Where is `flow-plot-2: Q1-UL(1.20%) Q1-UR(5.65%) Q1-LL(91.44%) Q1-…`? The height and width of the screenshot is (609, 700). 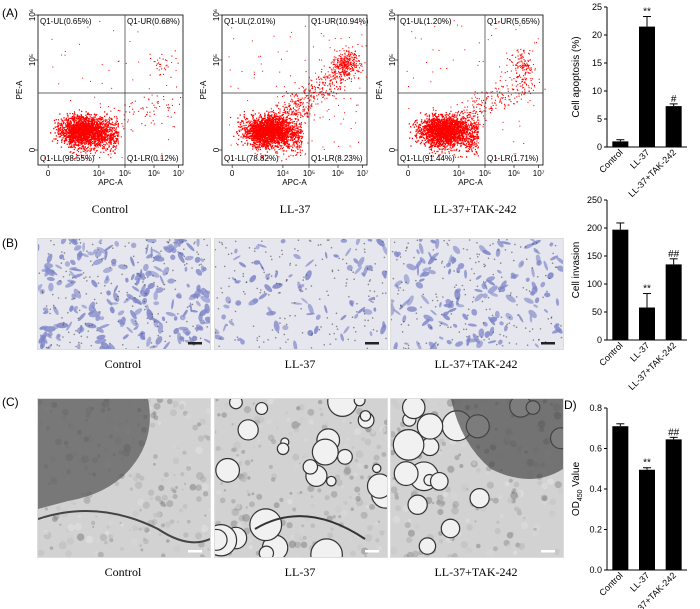
flow-plot-2: Q1-UL(1.20%) Q1-UR(5.65%) Q1-LL(91.44%) Q1-… is located at coordinates (460, 98).